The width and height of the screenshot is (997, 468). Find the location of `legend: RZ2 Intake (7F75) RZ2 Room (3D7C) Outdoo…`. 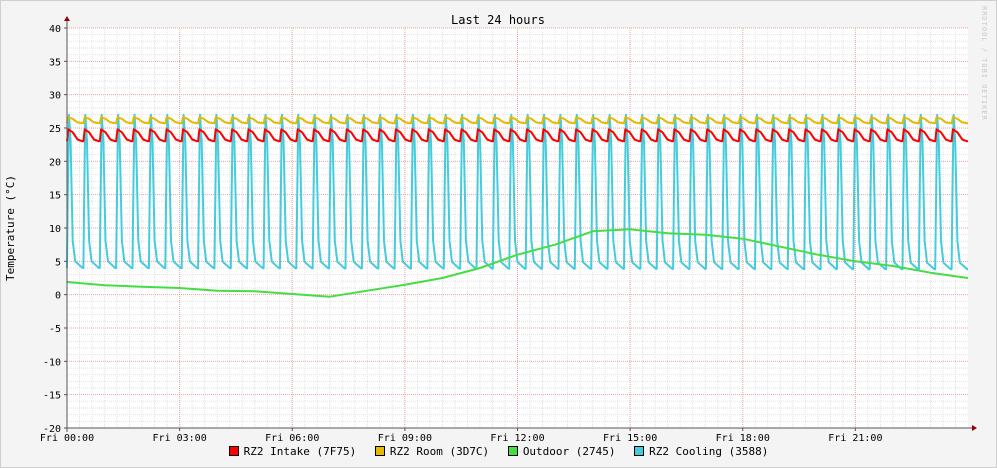

legend: RZ2 Intake (7F75) RZ2 Room (3D7C) Outdoo… is located at coordinates (498, 451).